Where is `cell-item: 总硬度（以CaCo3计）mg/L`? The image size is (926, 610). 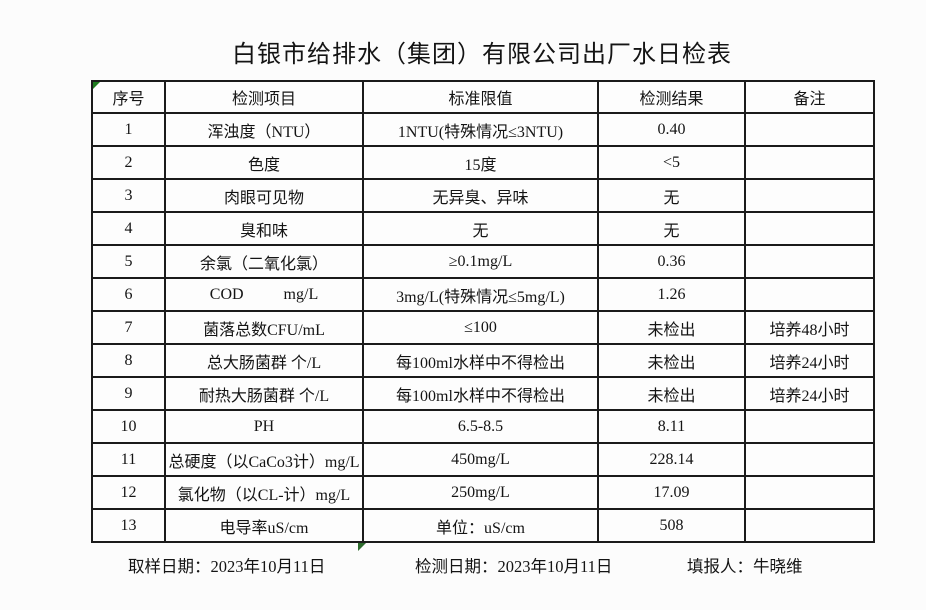
cell-item: 总硬度（以CaCo3计）mg/L is located at coordinates (264, 459).